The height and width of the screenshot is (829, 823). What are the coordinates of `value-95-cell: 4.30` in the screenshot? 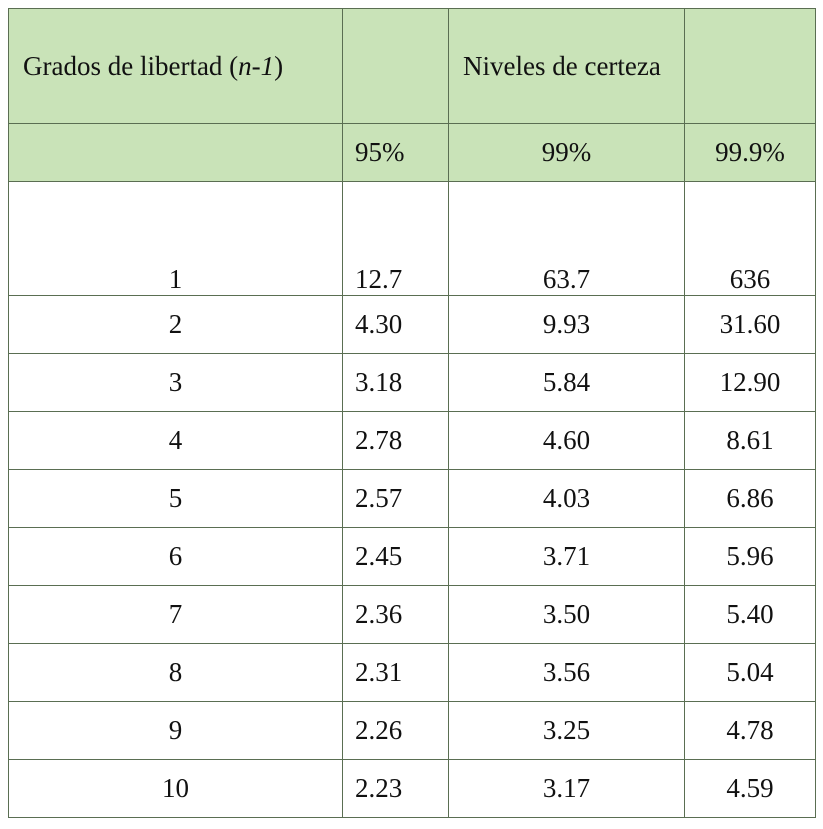 It's located at (395, 324).